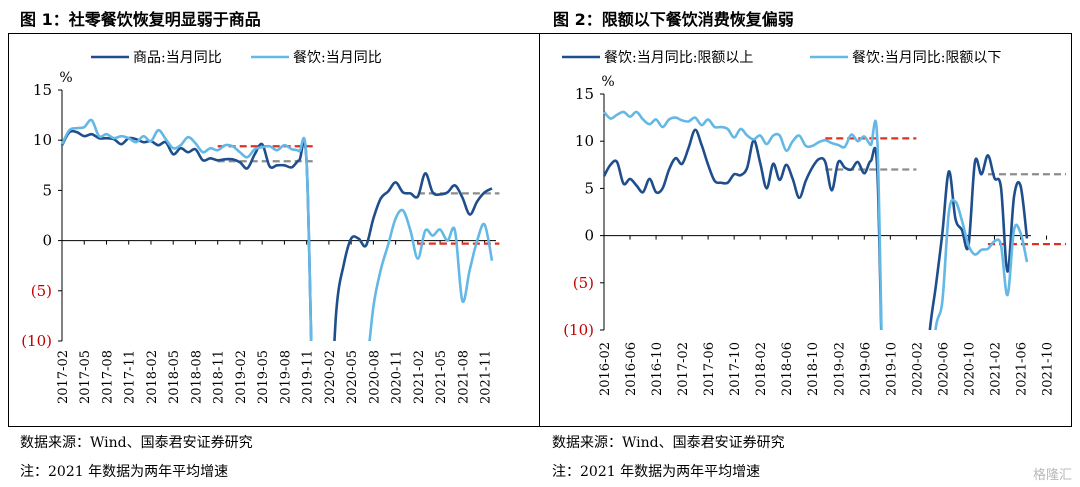 Image resolution: width=1080 pixels, height=487 pixels. Describe the element at coordinates (1048, 369) in the screenshot. I see `right-x-tick-label: 2021-10` at that location.